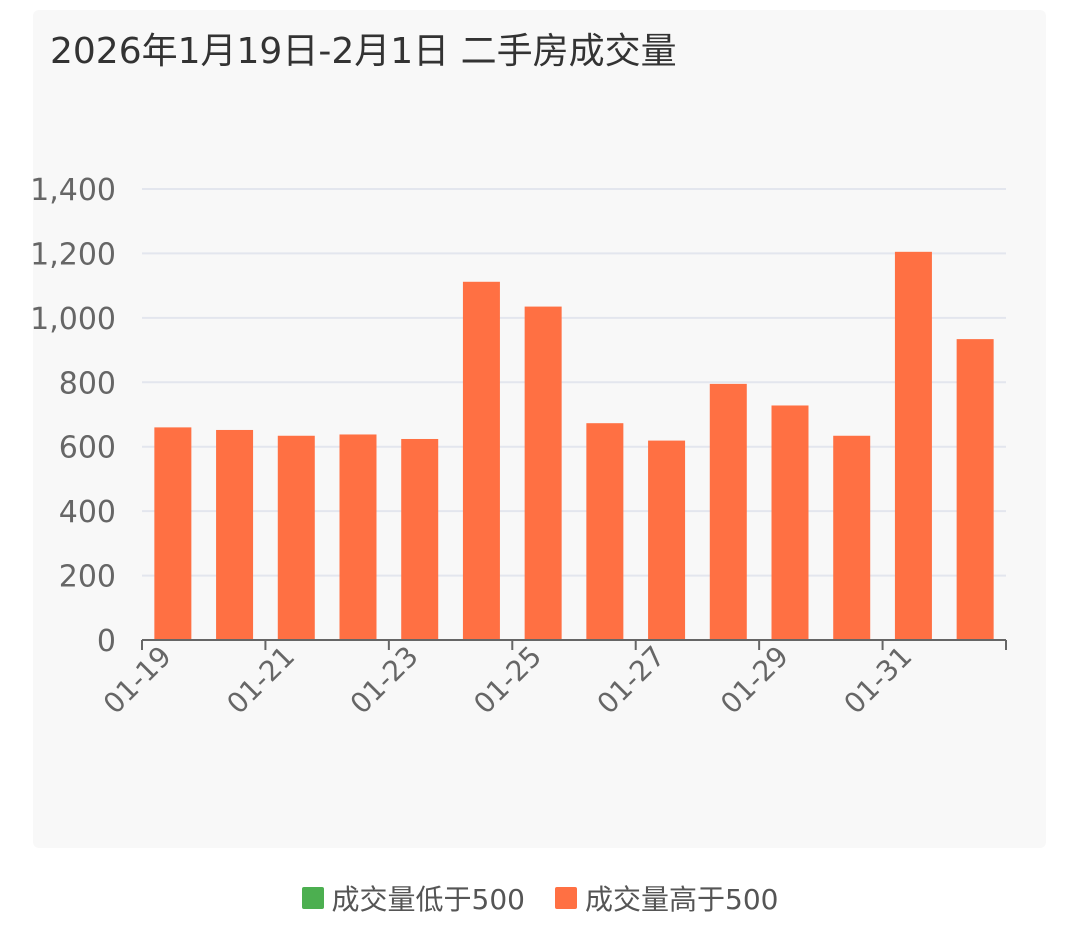 The image size is (1080, 940). What do you see at coordinates (87, 577) in the screenshot?
I see `y-tick-label: 200` at bounding box center [87, 577].